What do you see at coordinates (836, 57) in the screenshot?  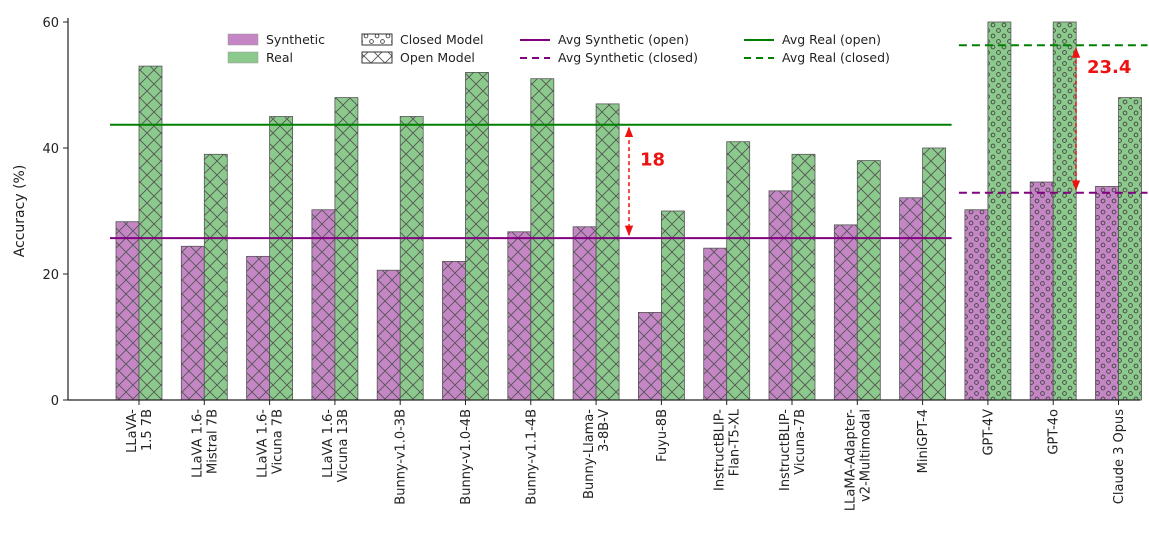 I see `legend-line-label-3: Avg Real (closed)` at bounding box center [836, 57].